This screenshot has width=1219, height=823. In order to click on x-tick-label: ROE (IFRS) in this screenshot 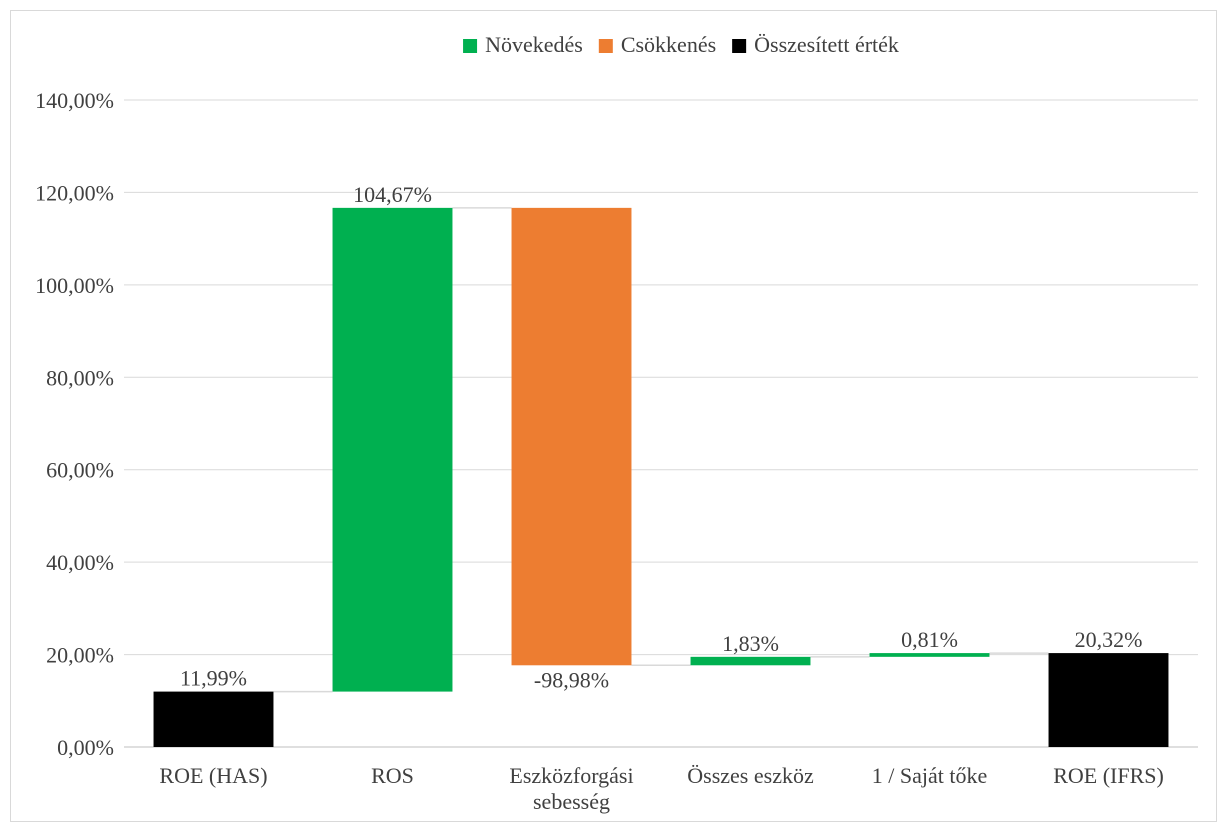, I will do `click(1108, 775)`.